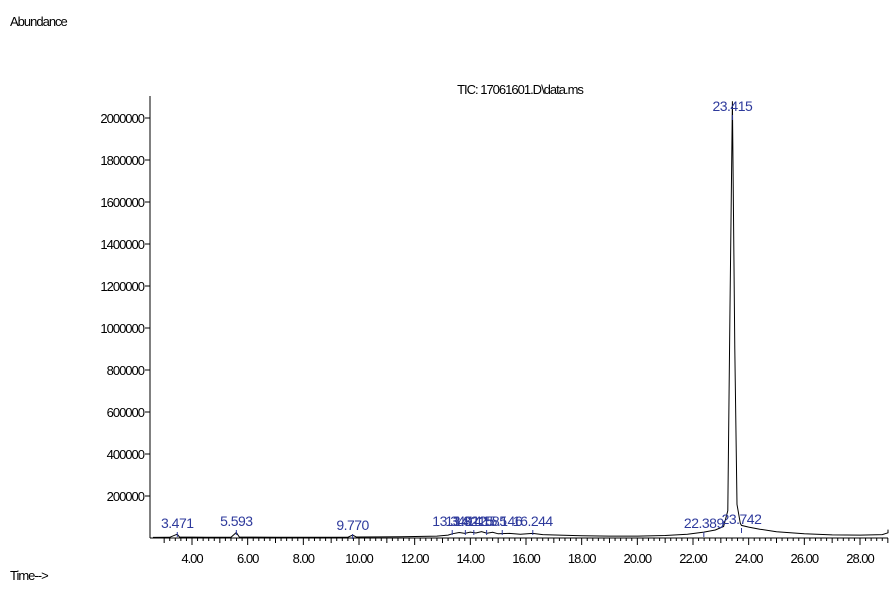 This screenshot has width=890, height=598. What do you see at coordinates (693, 558) in the screenshot?
I see `x-tick-label: 22.00` at bounding box center [693, 558].